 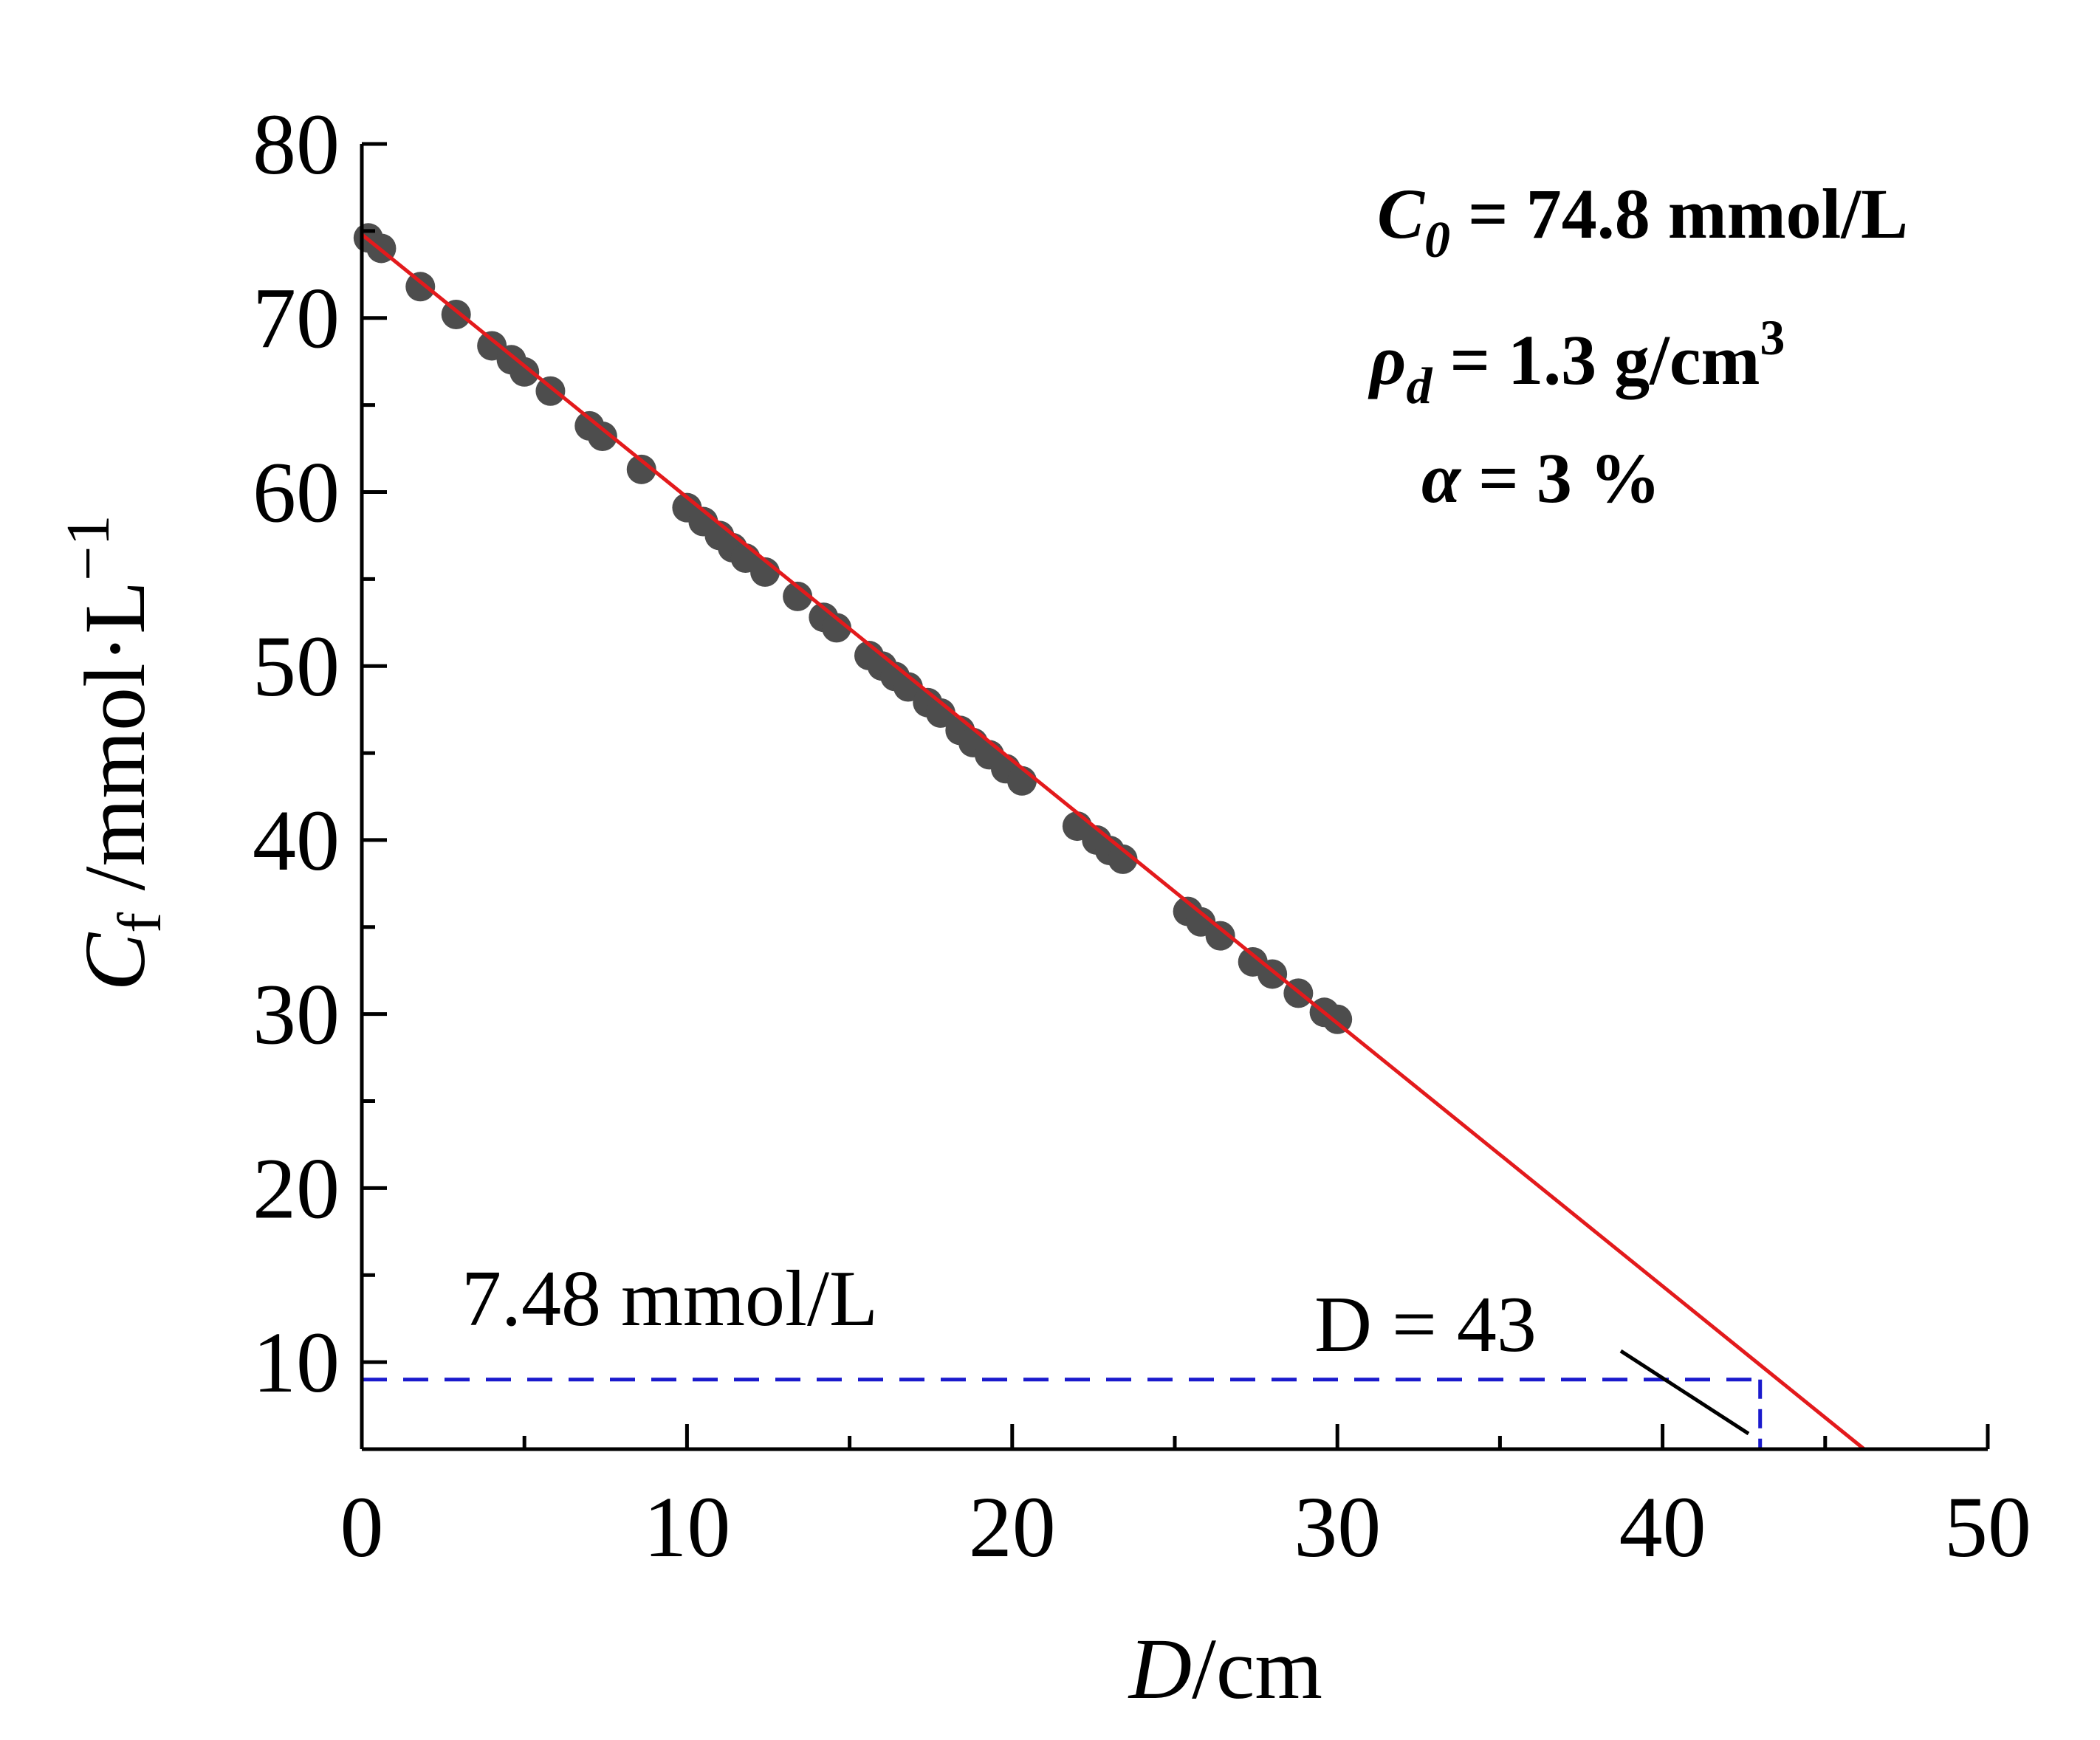 I want to click on intercept-leader-line, so click(x=1684, y=1392).